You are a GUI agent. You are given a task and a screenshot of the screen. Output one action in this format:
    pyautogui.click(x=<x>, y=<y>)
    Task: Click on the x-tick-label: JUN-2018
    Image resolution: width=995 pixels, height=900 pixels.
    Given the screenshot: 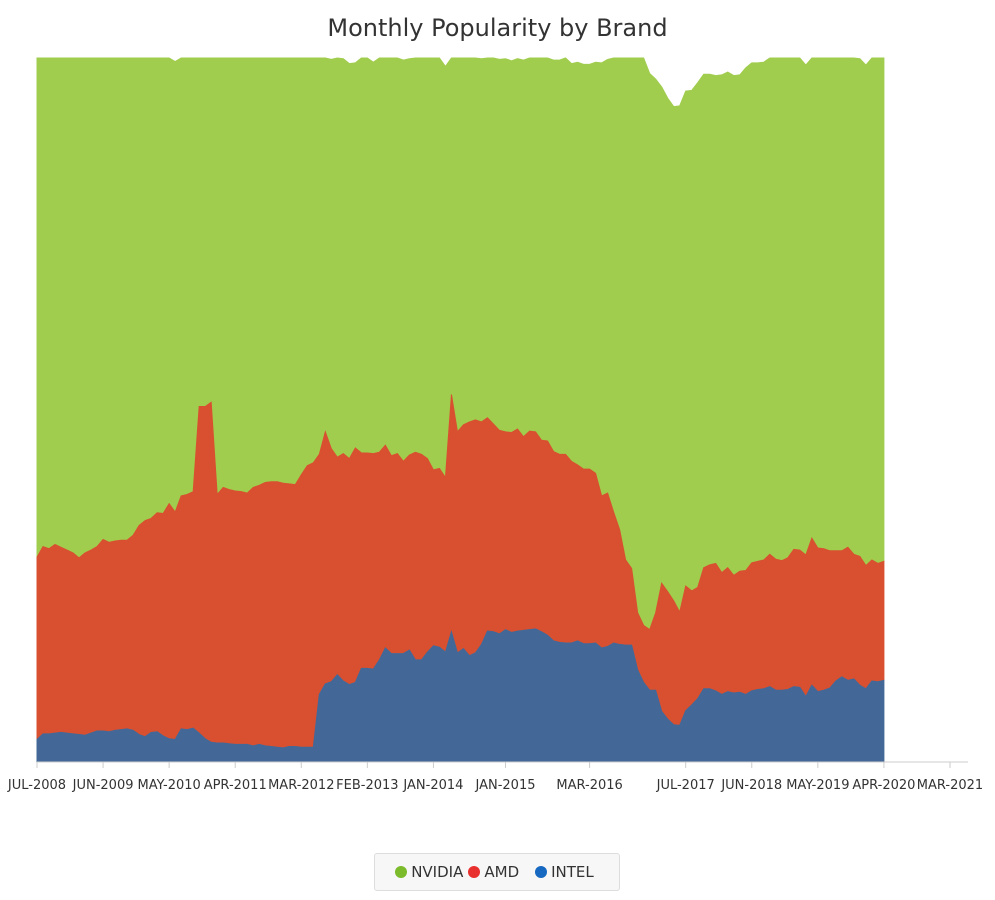 What is the action you would take?
    pyautogui.click(x=751, y=785)
    